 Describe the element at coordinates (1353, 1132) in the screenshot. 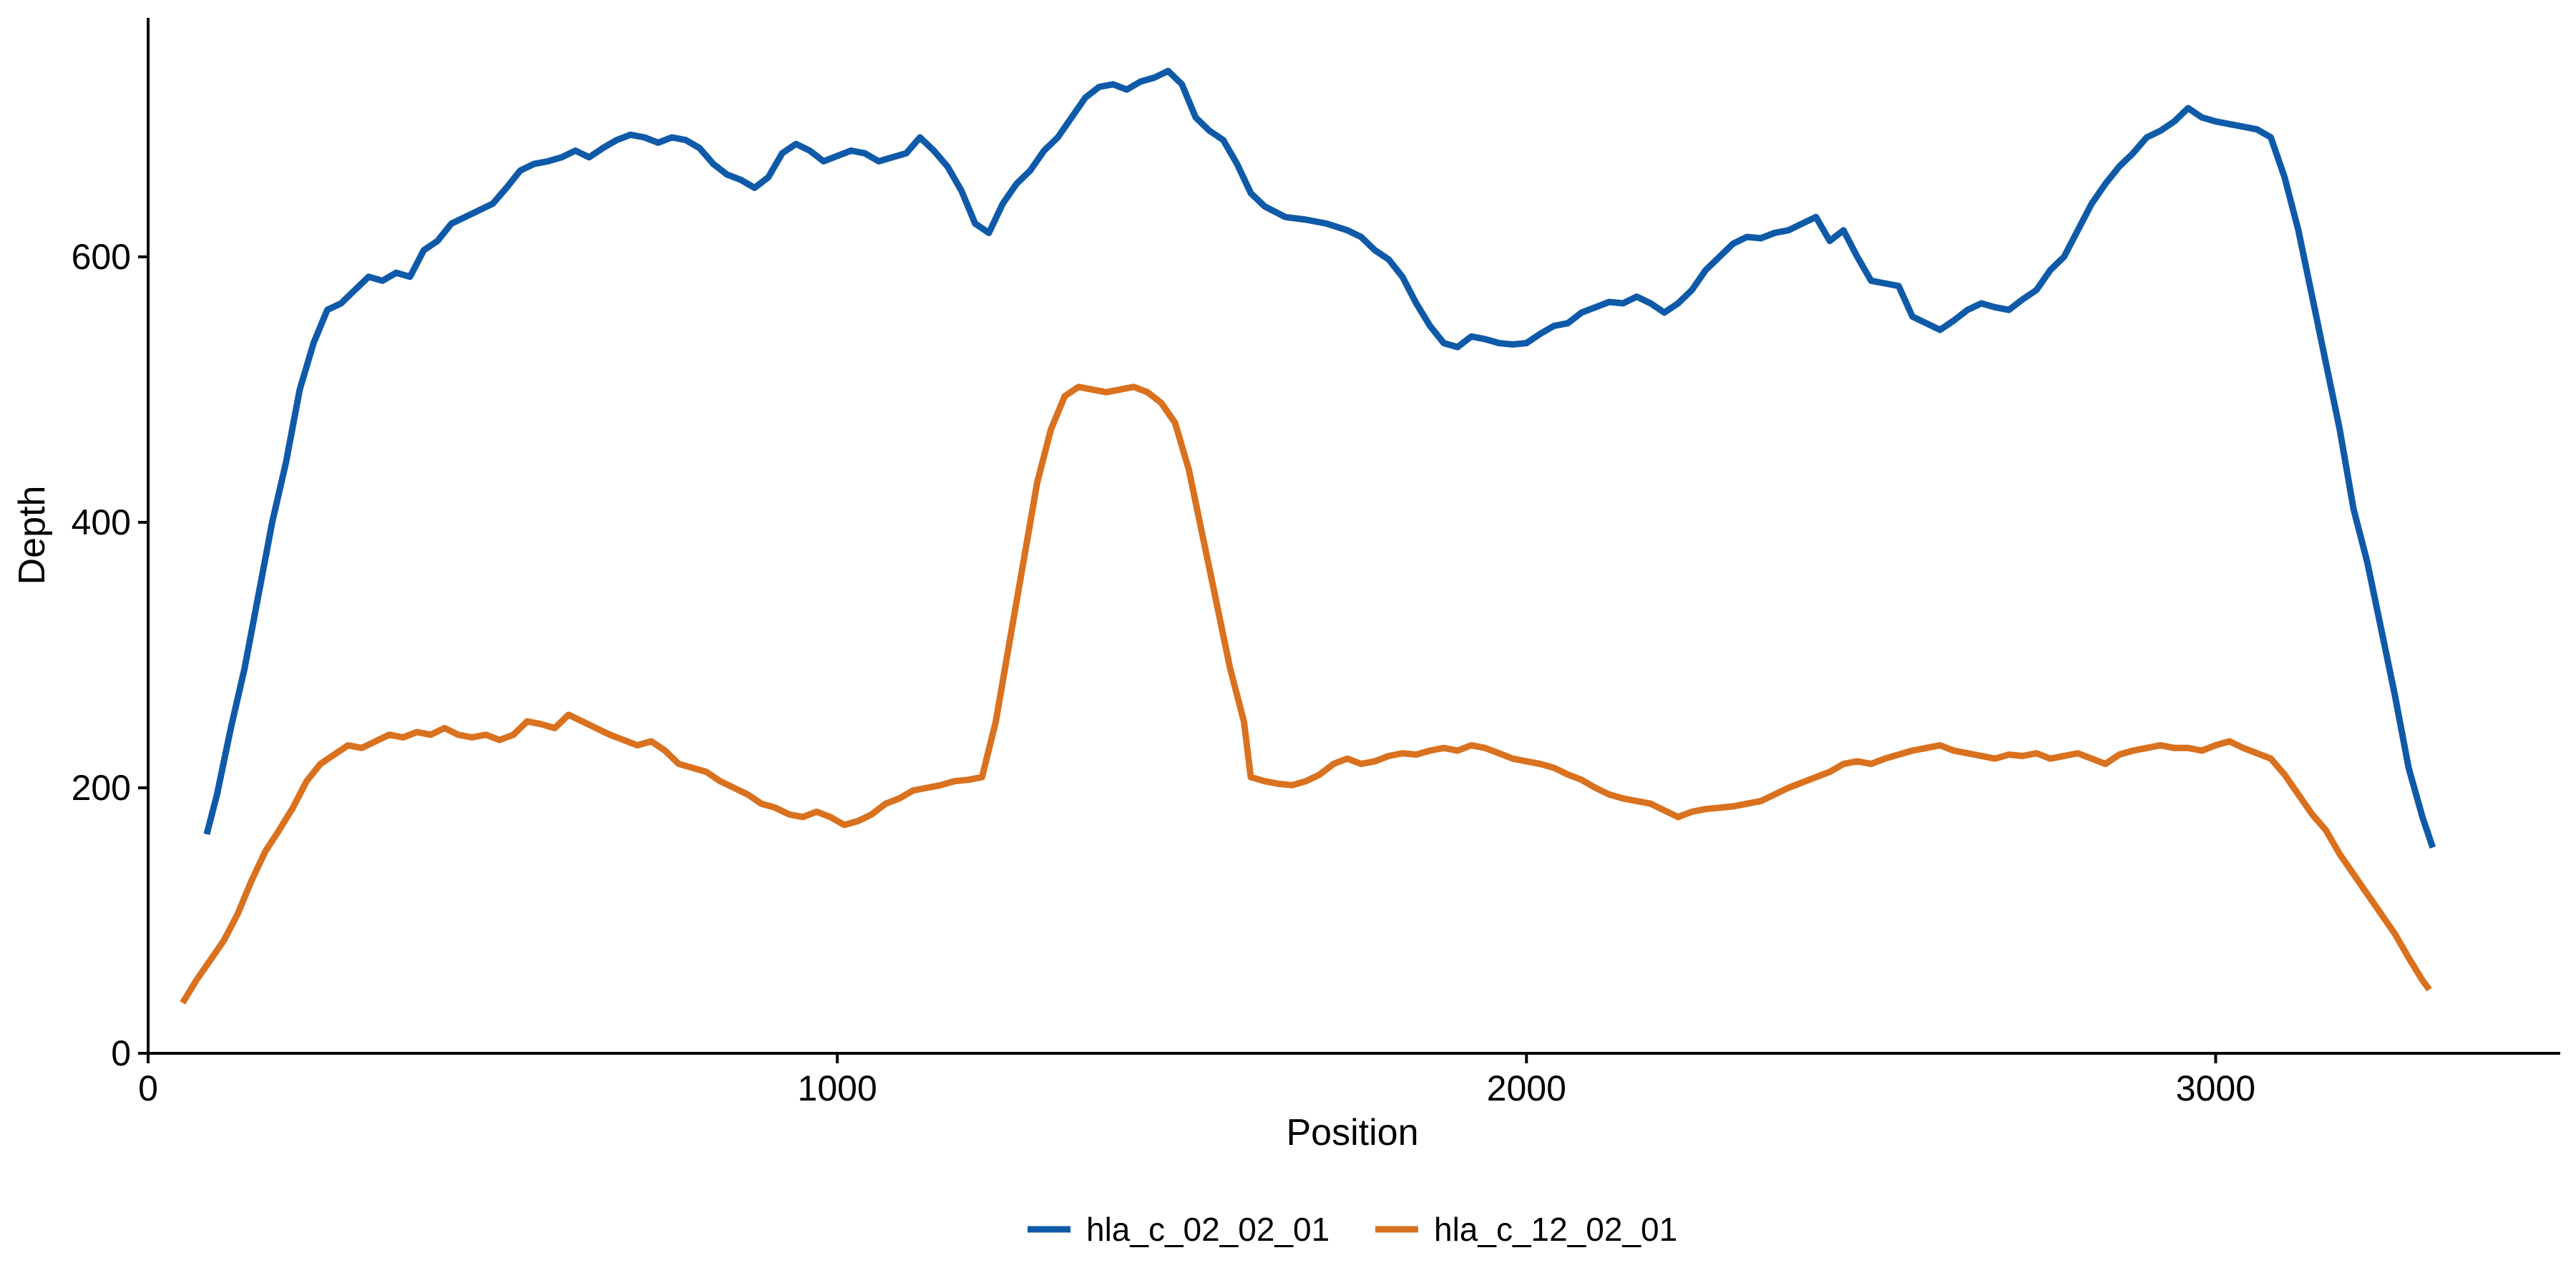

I see `x-axis-title: Position` at that location.